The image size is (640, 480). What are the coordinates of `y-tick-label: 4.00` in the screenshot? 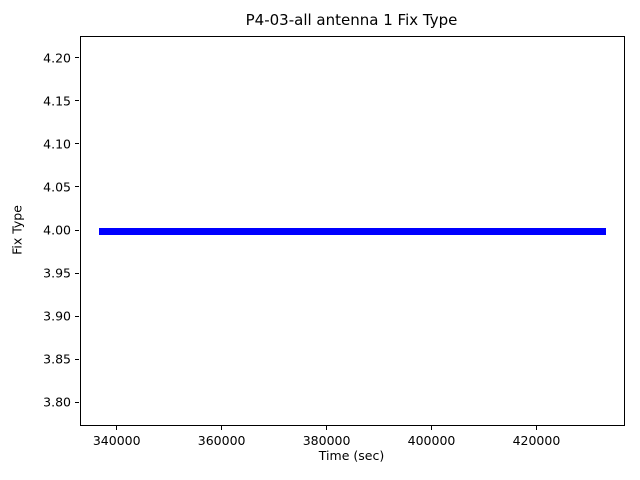 It's located at (57, 230).